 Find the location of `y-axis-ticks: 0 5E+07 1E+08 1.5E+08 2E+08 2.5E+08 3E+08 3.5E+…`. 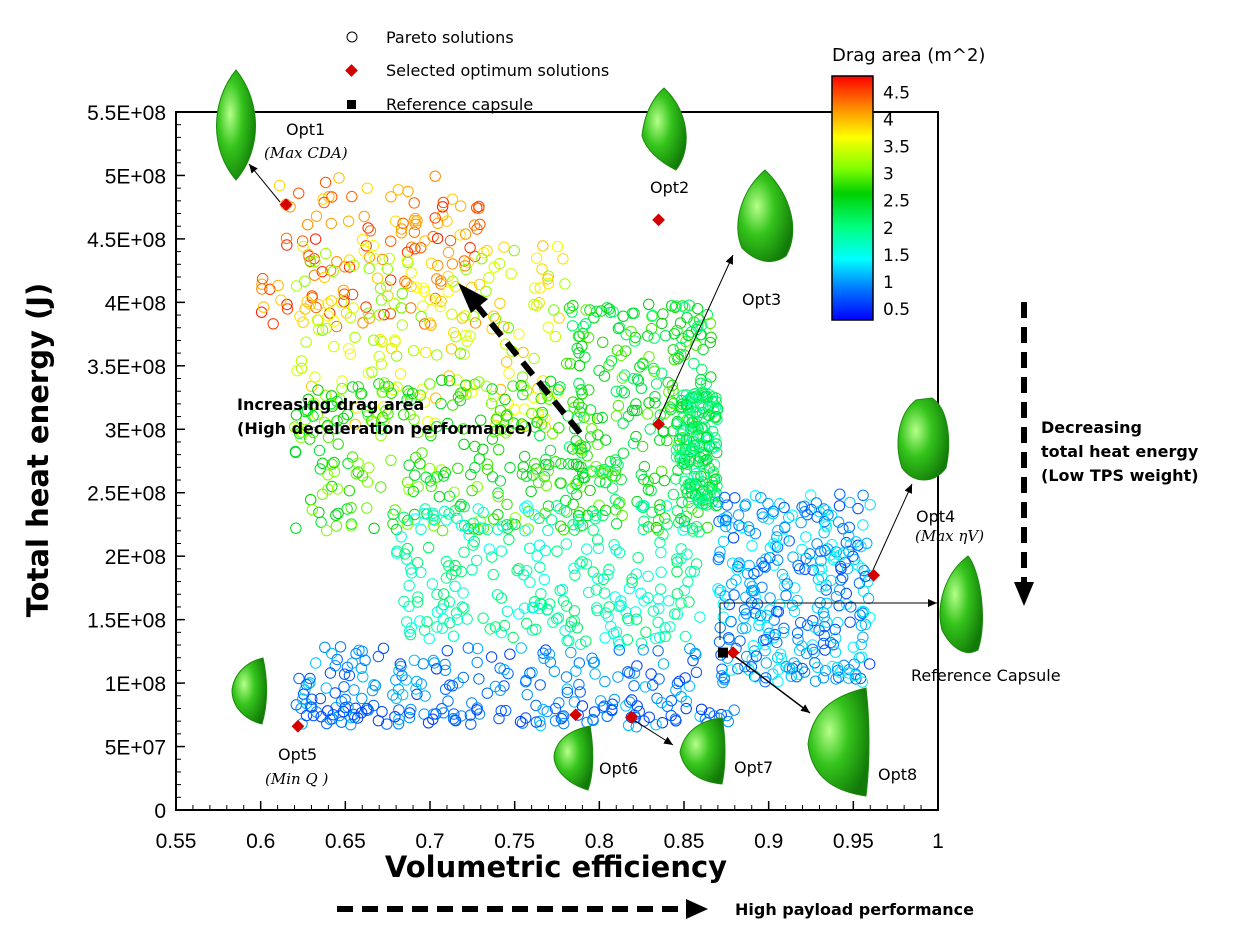

y-axis-ticks: 0 5E+07 1E+08 1.5E+08 2E+08 2.5E+08 3E+08 3.5E+… is located at coordinates (136, 462).